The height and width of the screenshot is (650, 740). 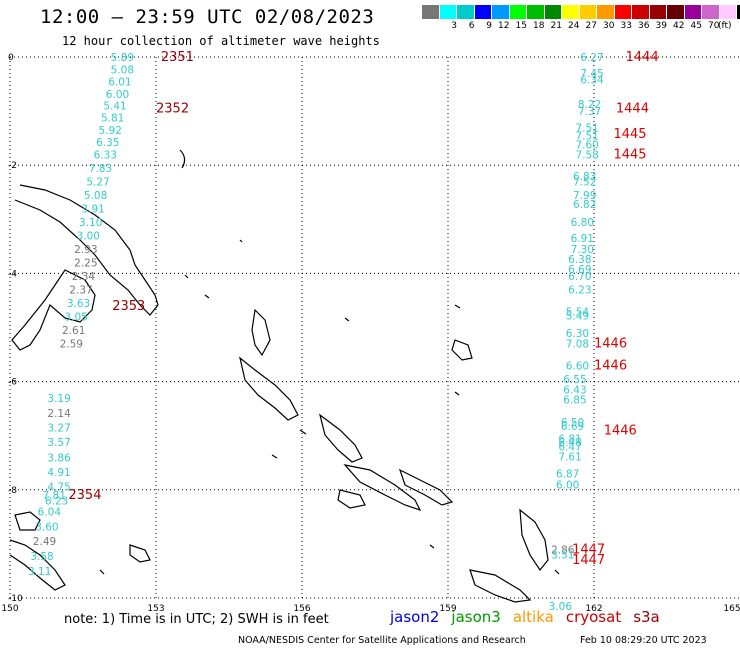 What do you see at coordinates (567, 475) in the screenshot?
I see `wave-height-label: 6.87` at bounding box center [567, 475].